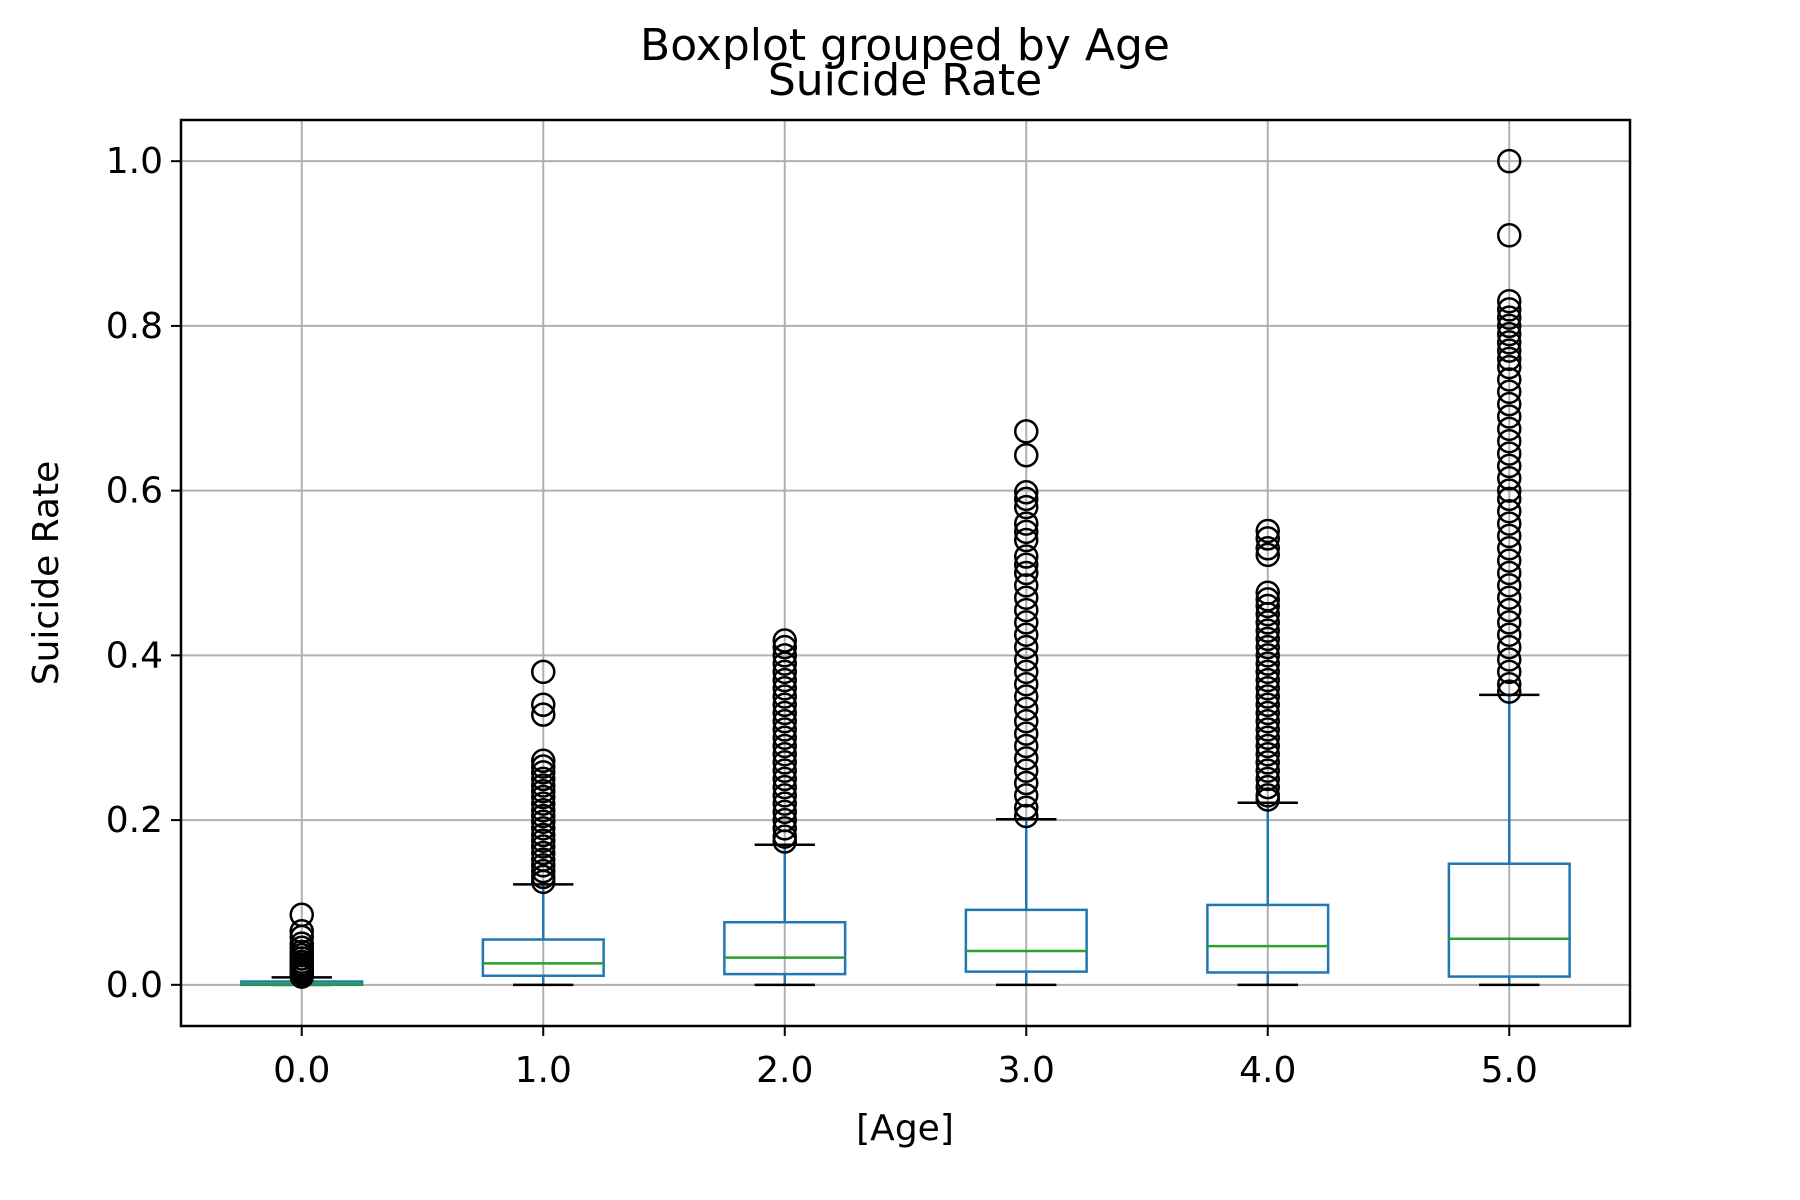 The height and width of the screenshot is (1200, 1800). Describe the element at coordinates (134, 326) in the screenshot. I see `y-tick-label: 0.8` at that location.